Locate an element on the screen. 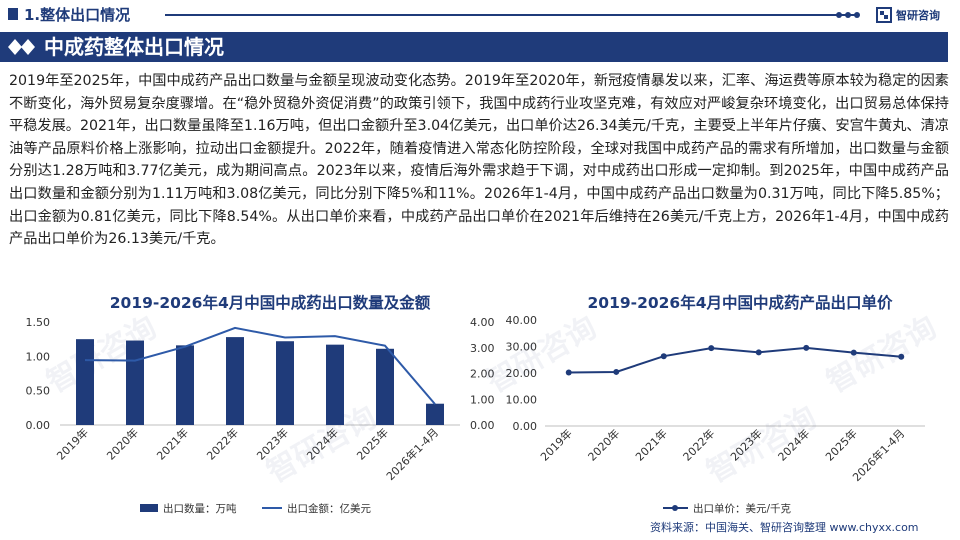 Image resolution: width=960 pixels, height=540 pixels. chart1-left-tick-label: 1.00 is located at coordinates (38, 356).